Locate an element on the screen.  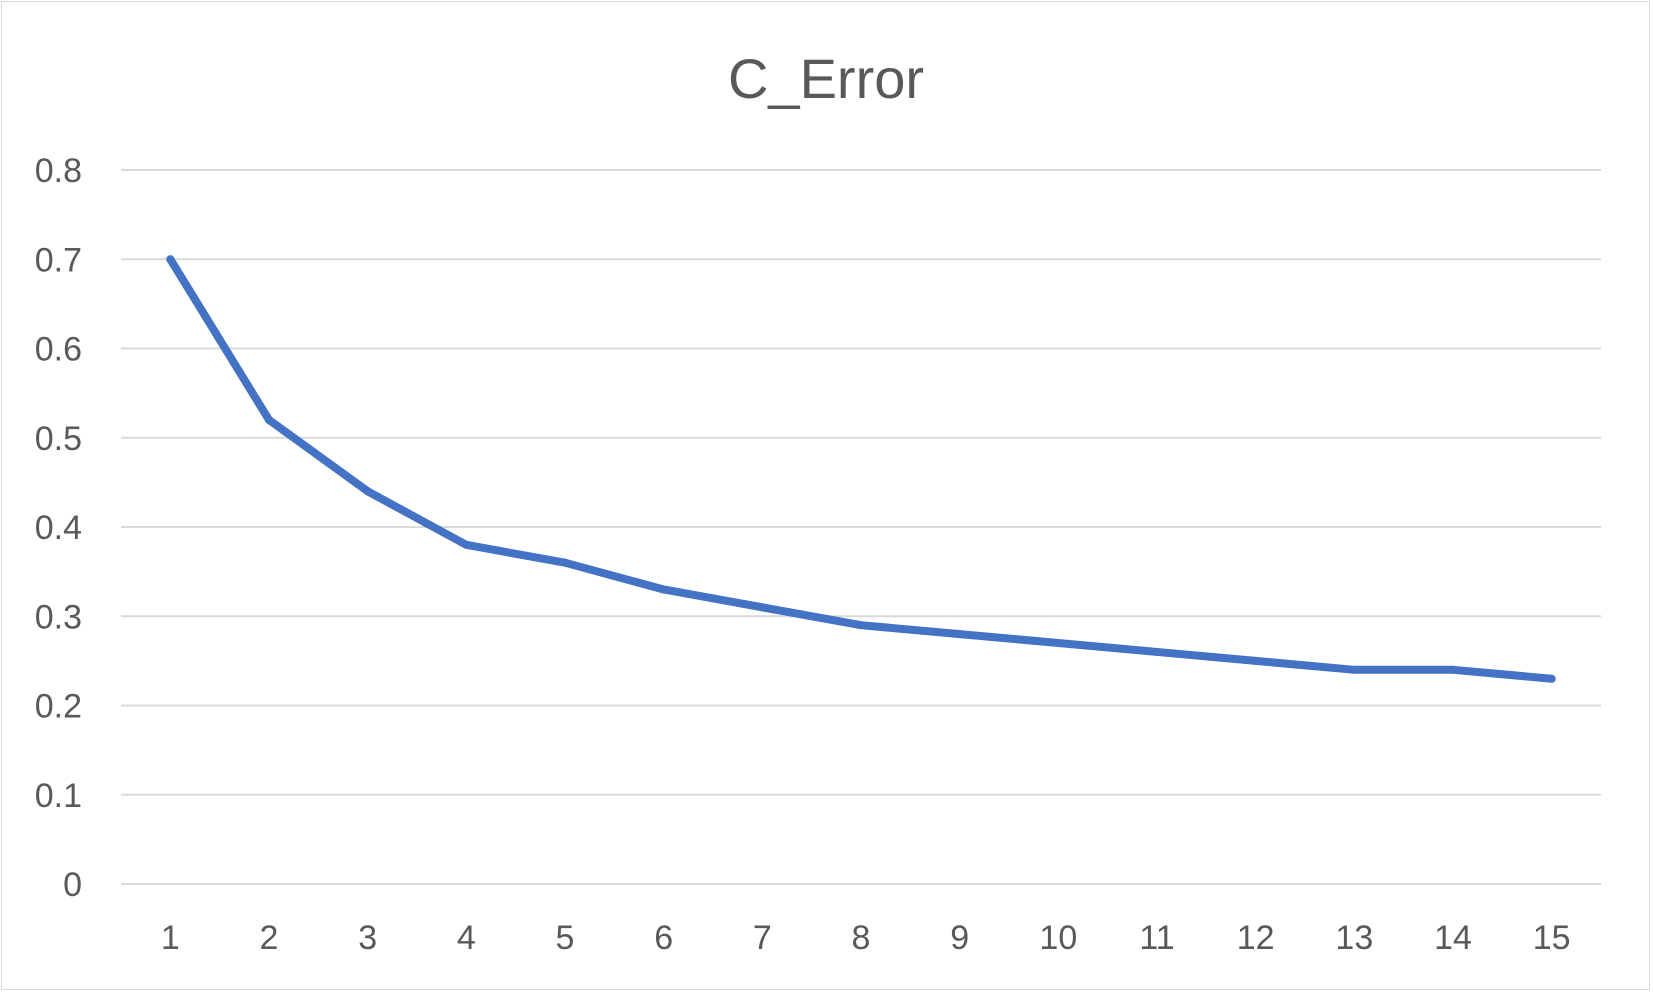
x-tick-label: 13 is located at coordinates (1354, 938).